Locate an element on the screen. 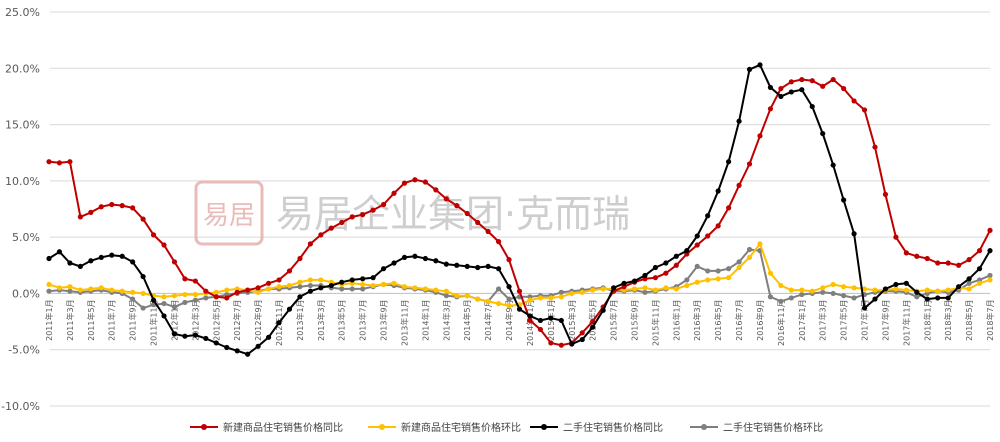 The image size is (1000, 442). x-tick-label: 2011年11月 is located at coordinates (154, 322).